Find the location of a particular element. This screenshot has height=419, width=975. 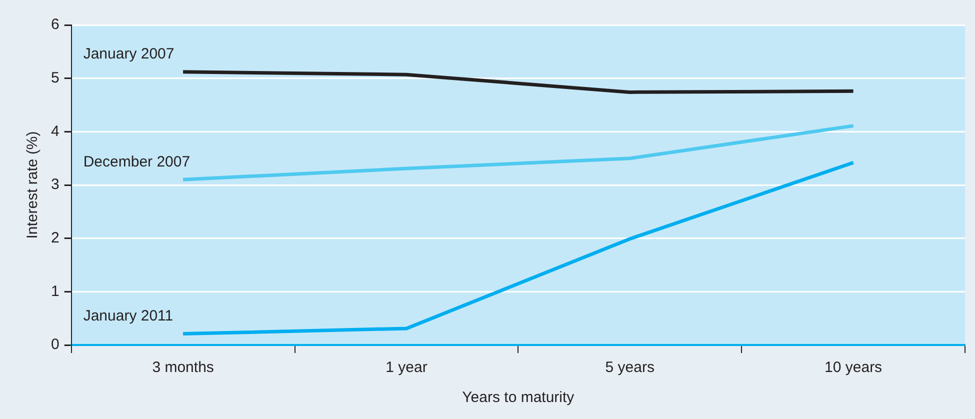

y-tick-label: 1 is located at coordinates (55, 291).